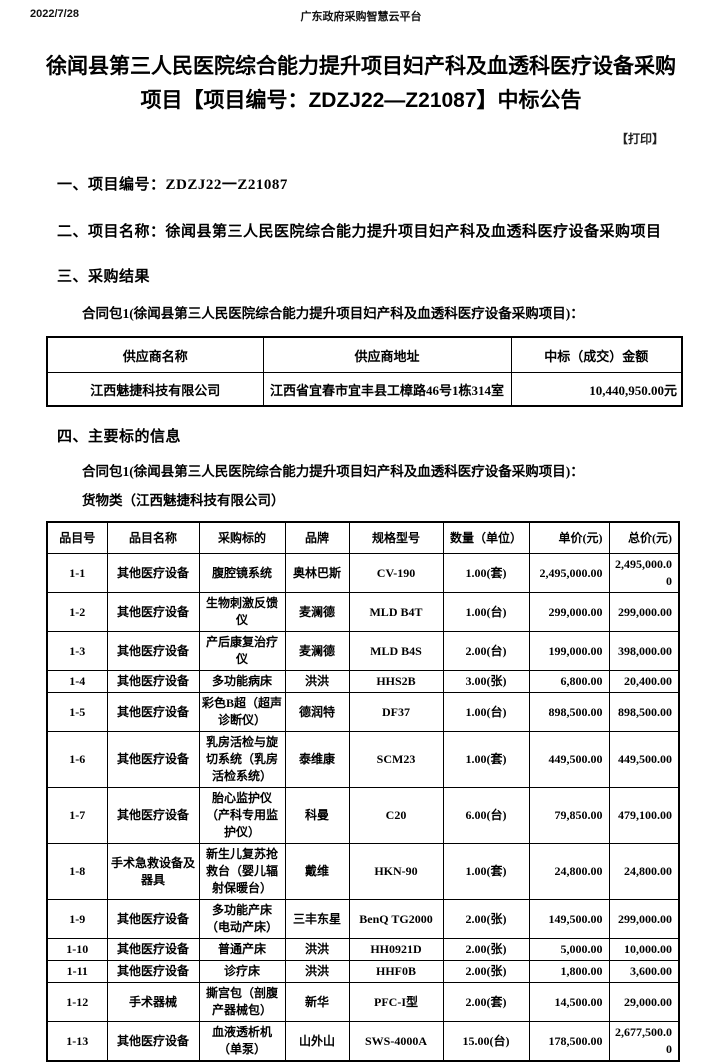 The width and height of the screenshot is (722, 1062). I want to click on main-package-line: 合同包1(徐闻县第三人民医院综合能力提升项目妇产科及血透科医疗设备采购项目)：, so click(333, 471).